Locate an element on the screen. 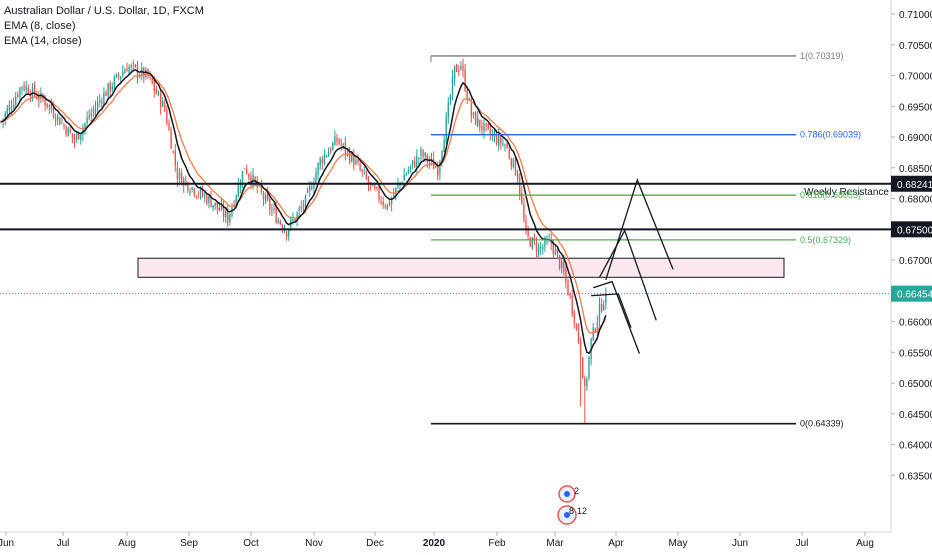 This screenshot has height=555, width=932. legend-ema-fast: EMA (8, close) is located at coordinates (40, 26).